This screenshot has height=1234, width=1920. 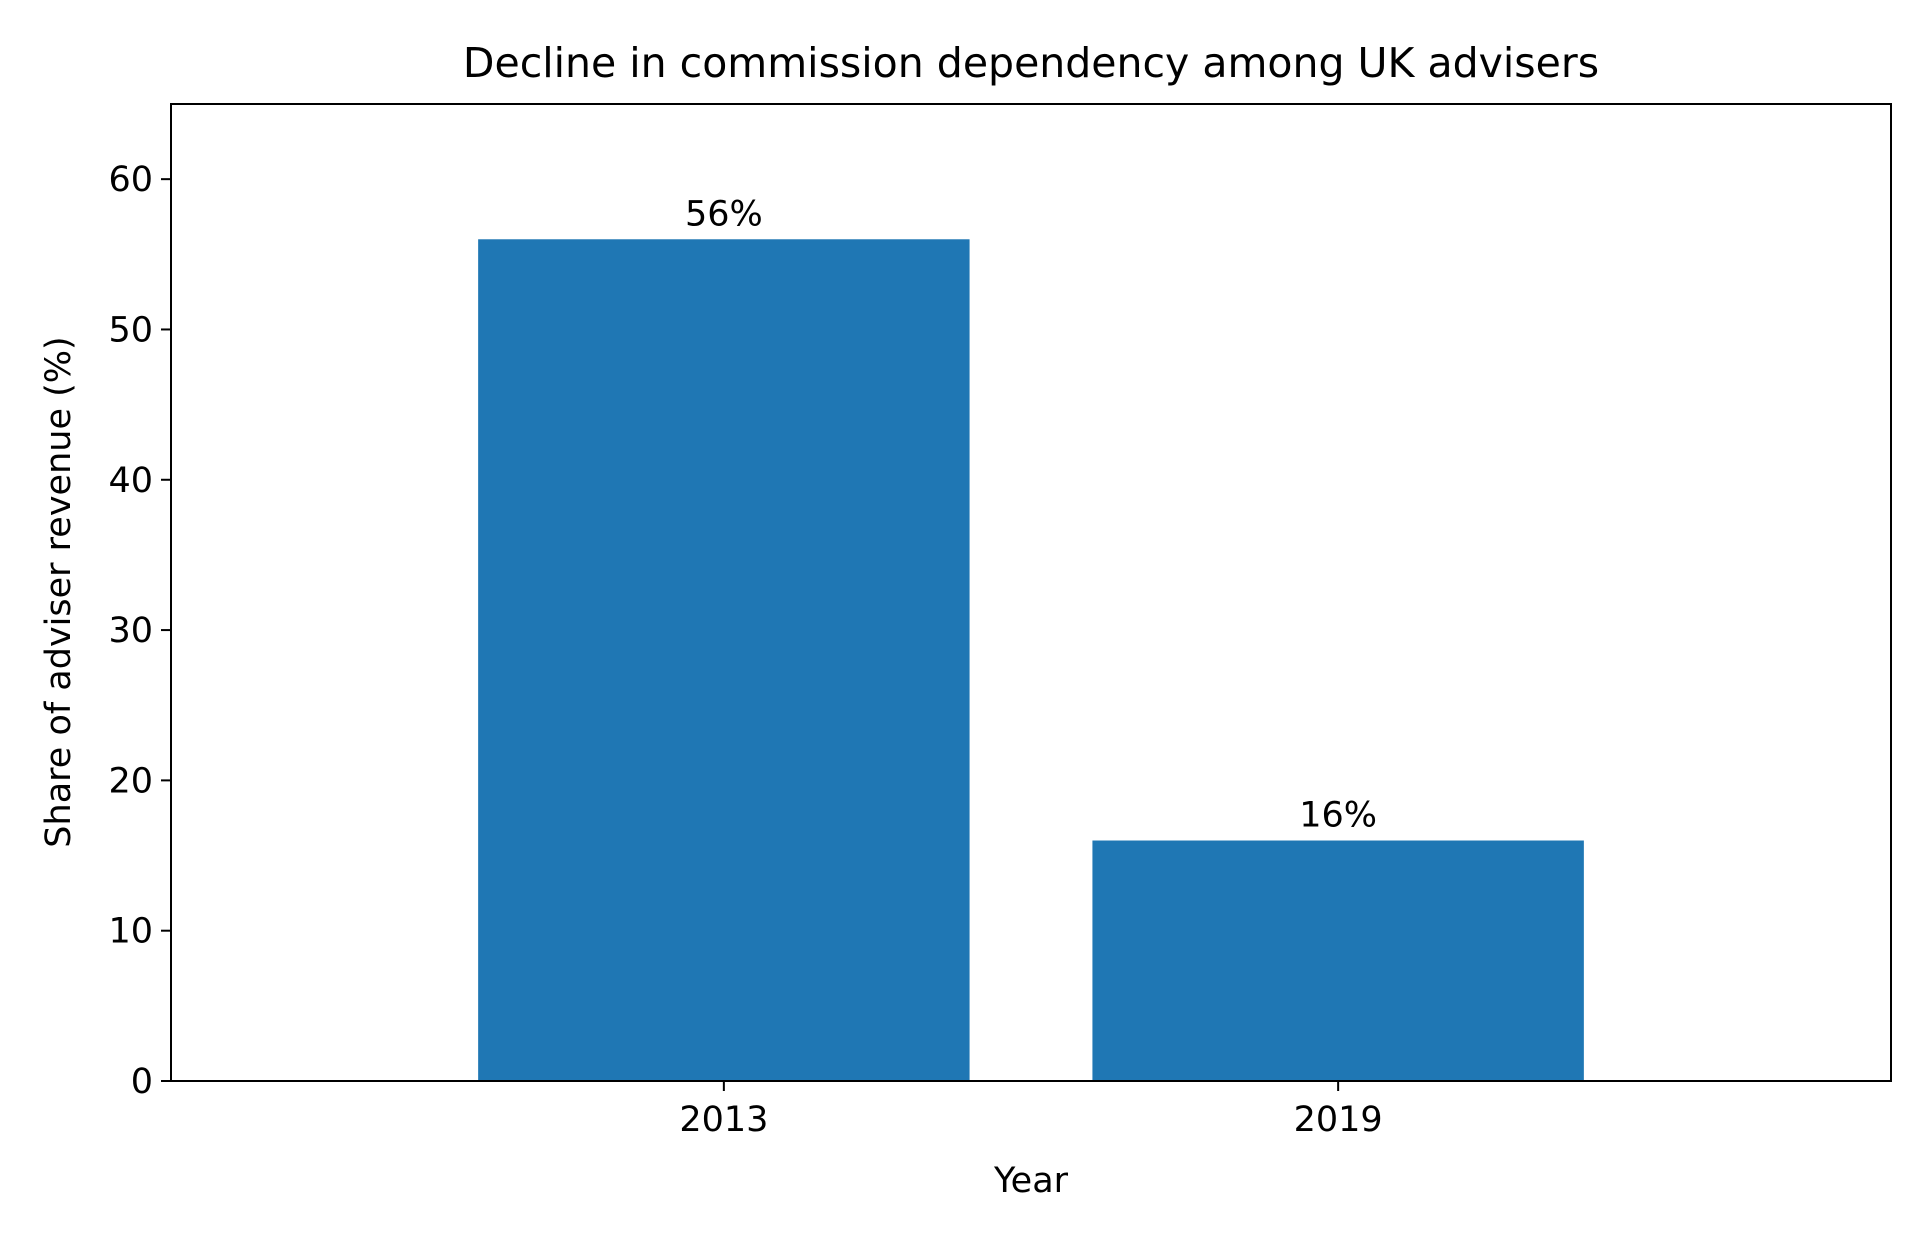 I want to click on bar-2019, so click(x=1338, y=960).